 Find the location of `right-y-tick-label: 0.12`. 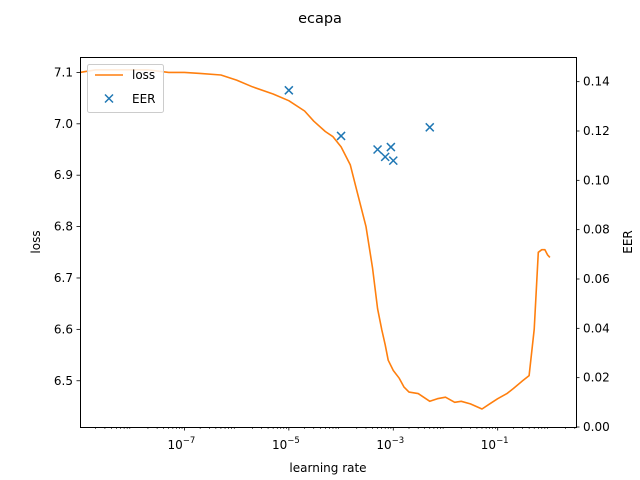

right-y-tick-label: 0.12 is located at coordinates (596, 131).